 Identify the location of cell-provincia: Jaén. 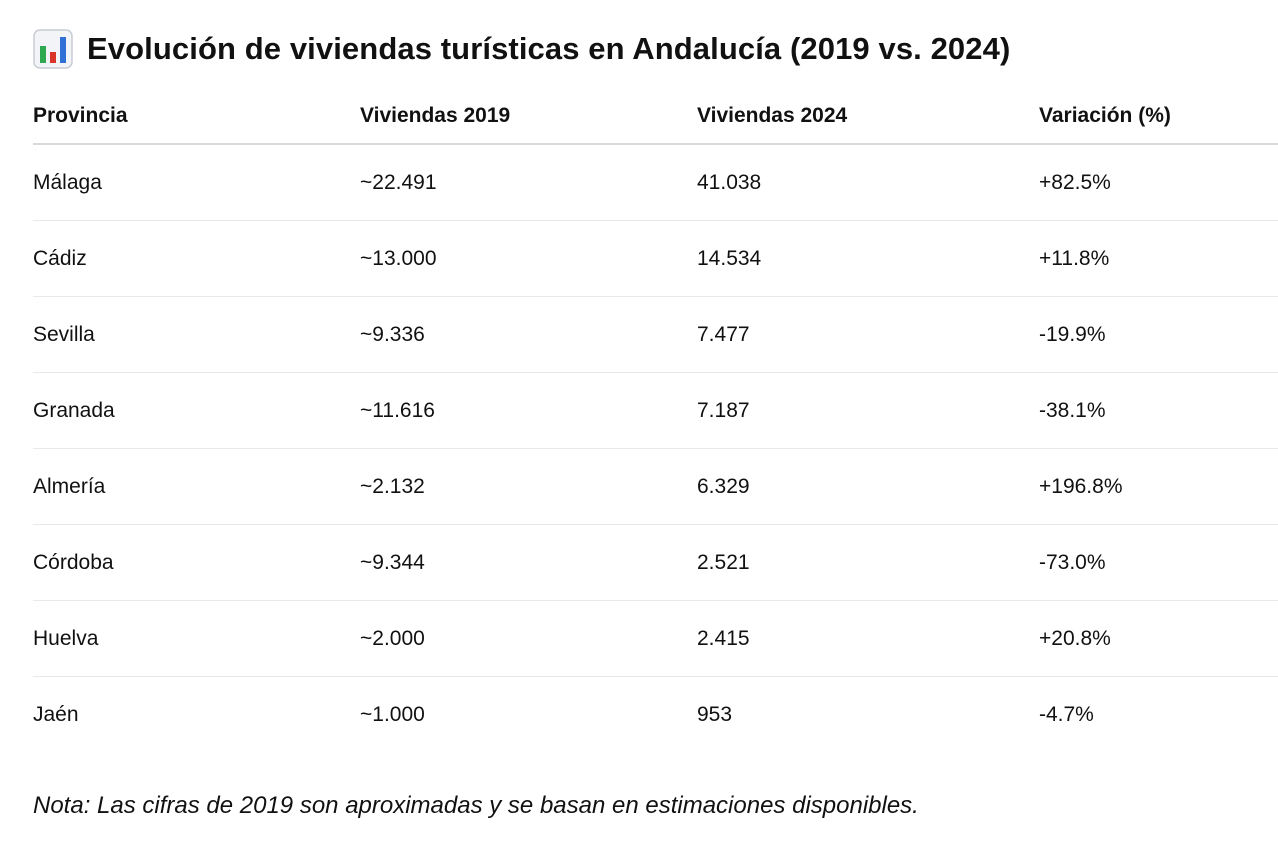
(56, 714).